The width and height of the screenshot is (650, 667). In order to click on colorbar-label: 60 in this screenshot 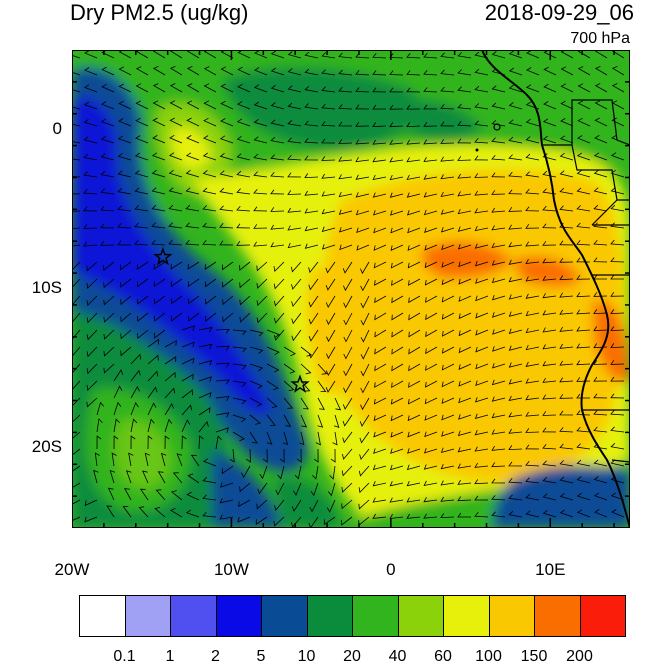, I will do `click(443, 656)`.